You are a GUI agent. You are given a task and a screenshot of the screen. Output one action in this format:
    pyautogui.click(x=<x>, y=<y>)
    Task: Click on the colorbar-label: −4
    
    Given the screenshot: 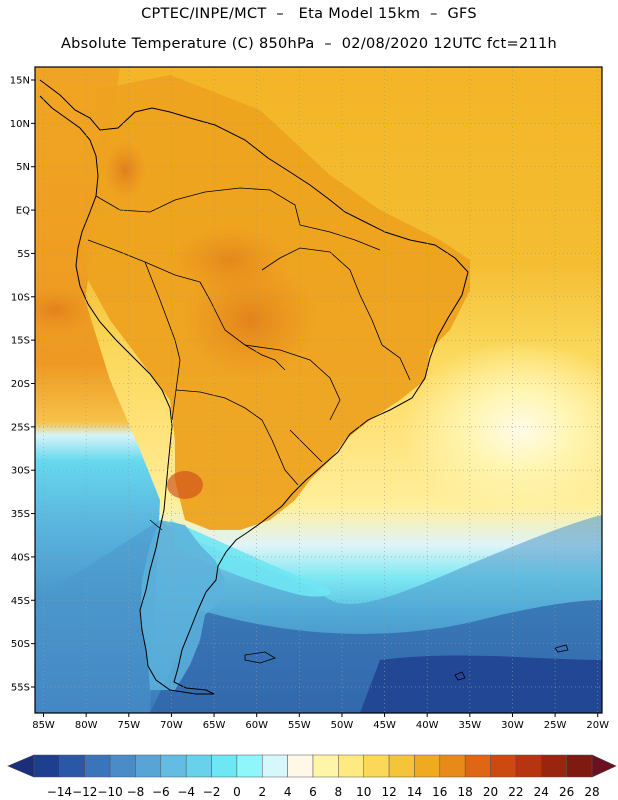 What is the action you would take?
    pyautogui.click(x=186, y=792)
    